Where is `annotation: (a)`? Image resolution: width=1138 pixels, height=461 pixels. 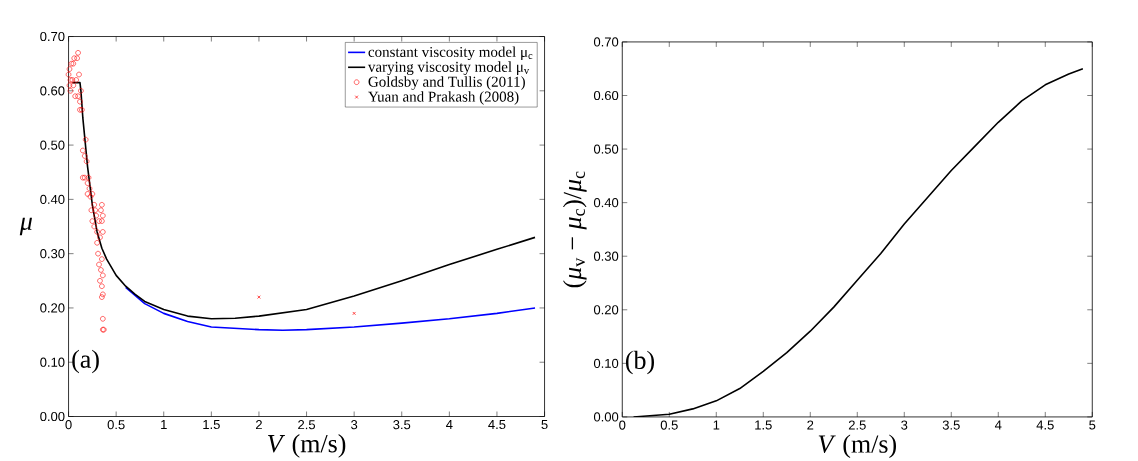
annotation: (a) is located at coordinates (85, 361).